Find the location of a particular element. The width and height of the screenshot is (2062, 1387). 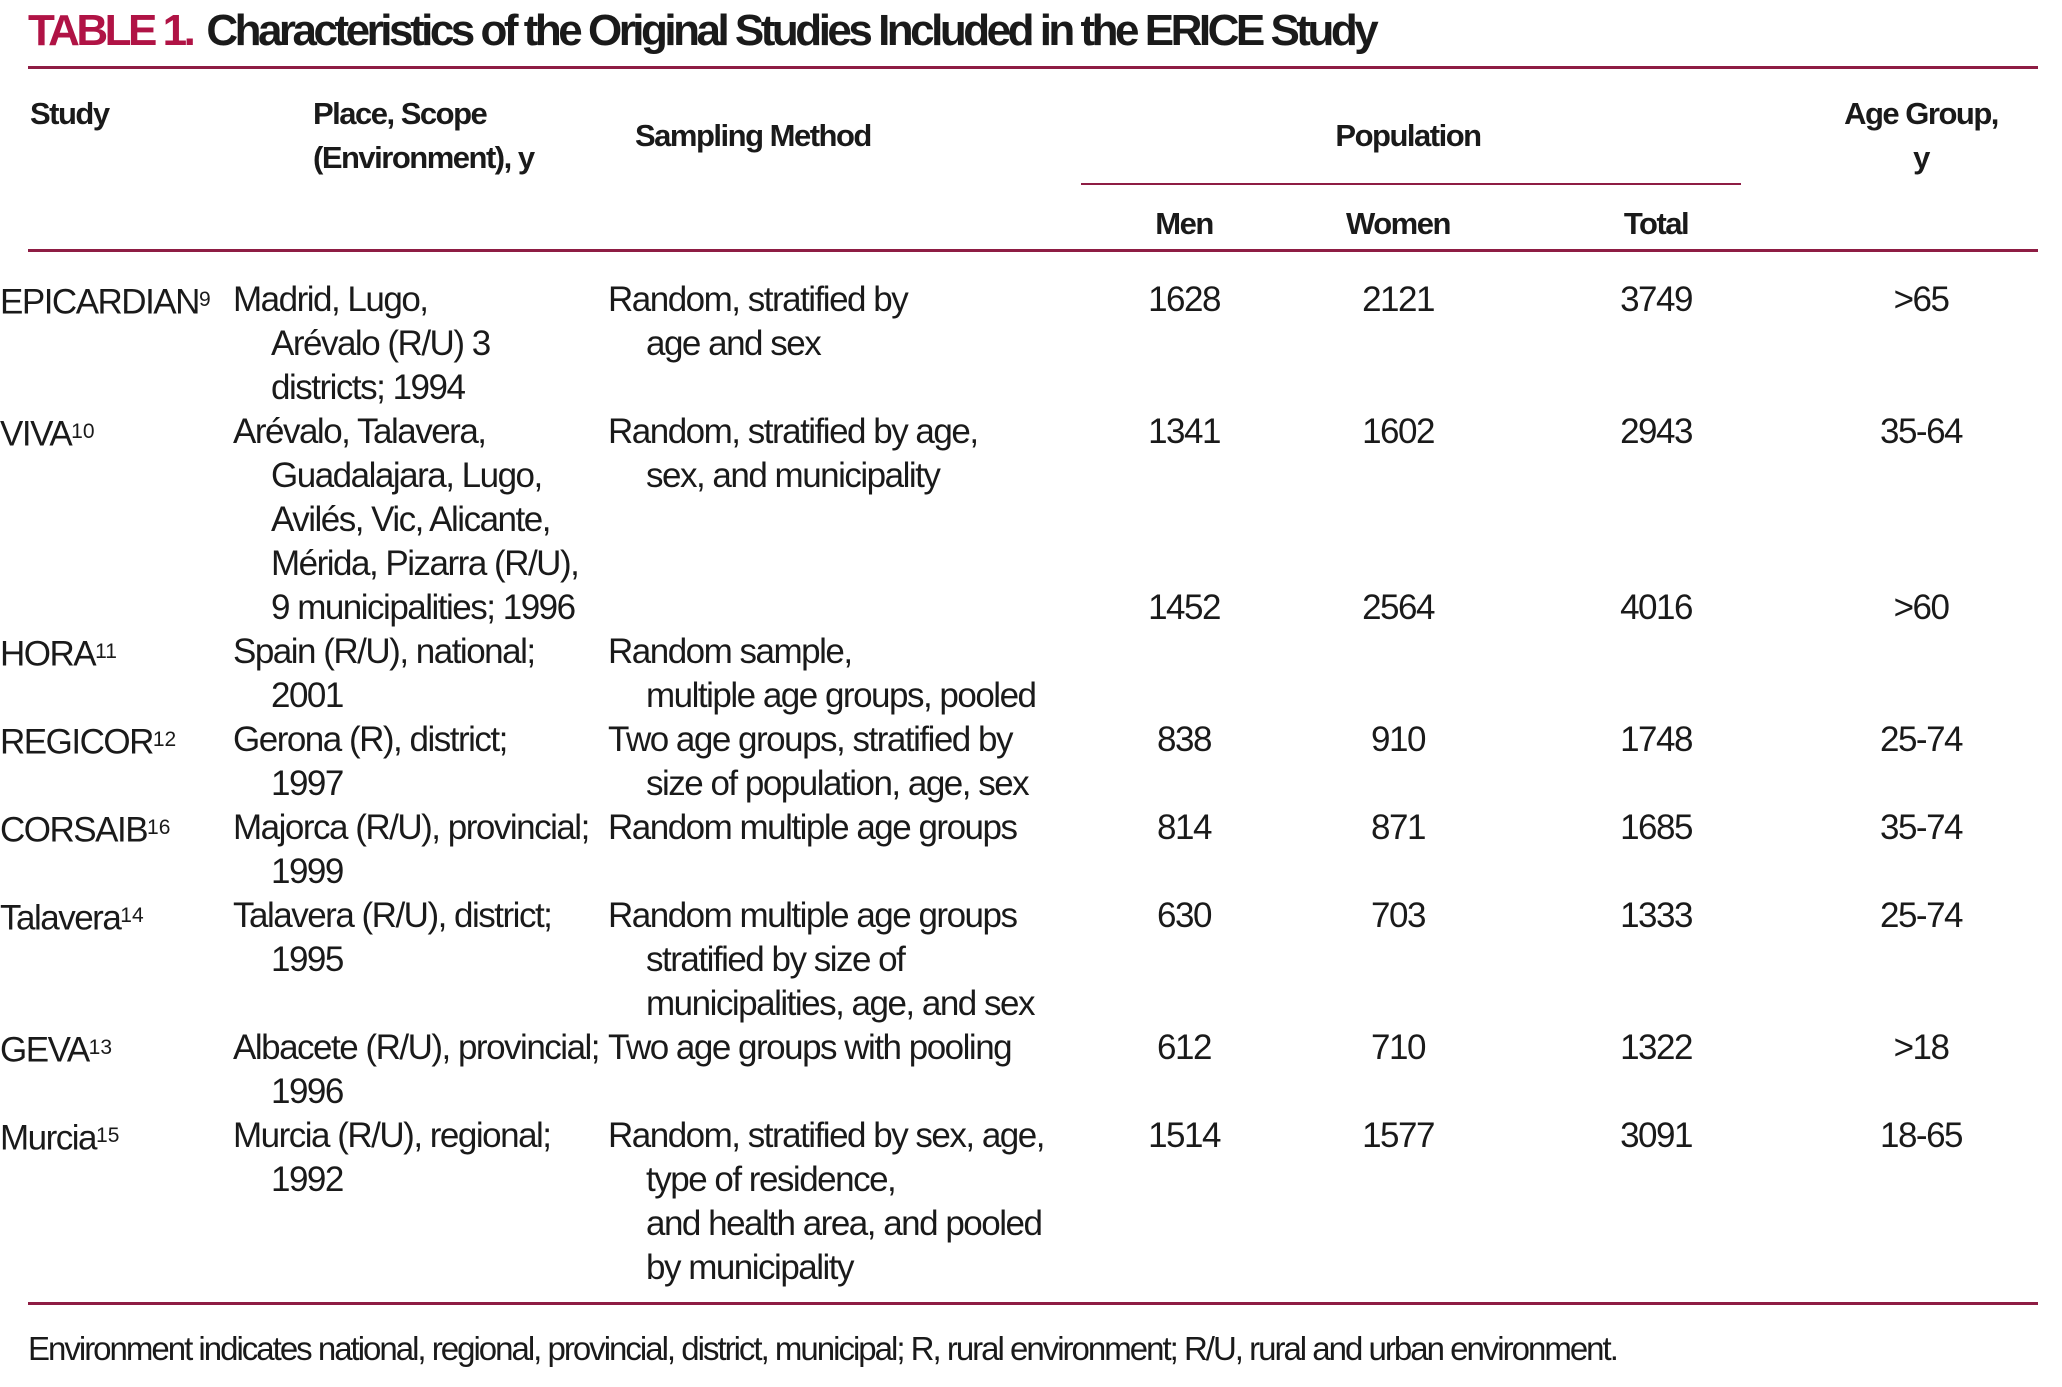

women-count-cell: 710 is located at coordinates (1398, 1070).